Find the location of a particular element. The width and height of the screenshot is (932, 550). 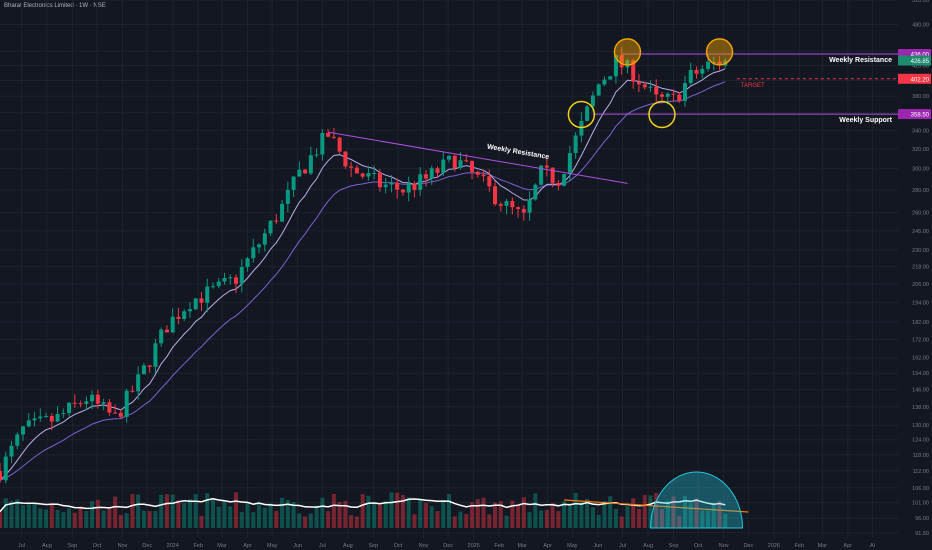

weekly-resistance-trendline is located at coordinates (478, 157).